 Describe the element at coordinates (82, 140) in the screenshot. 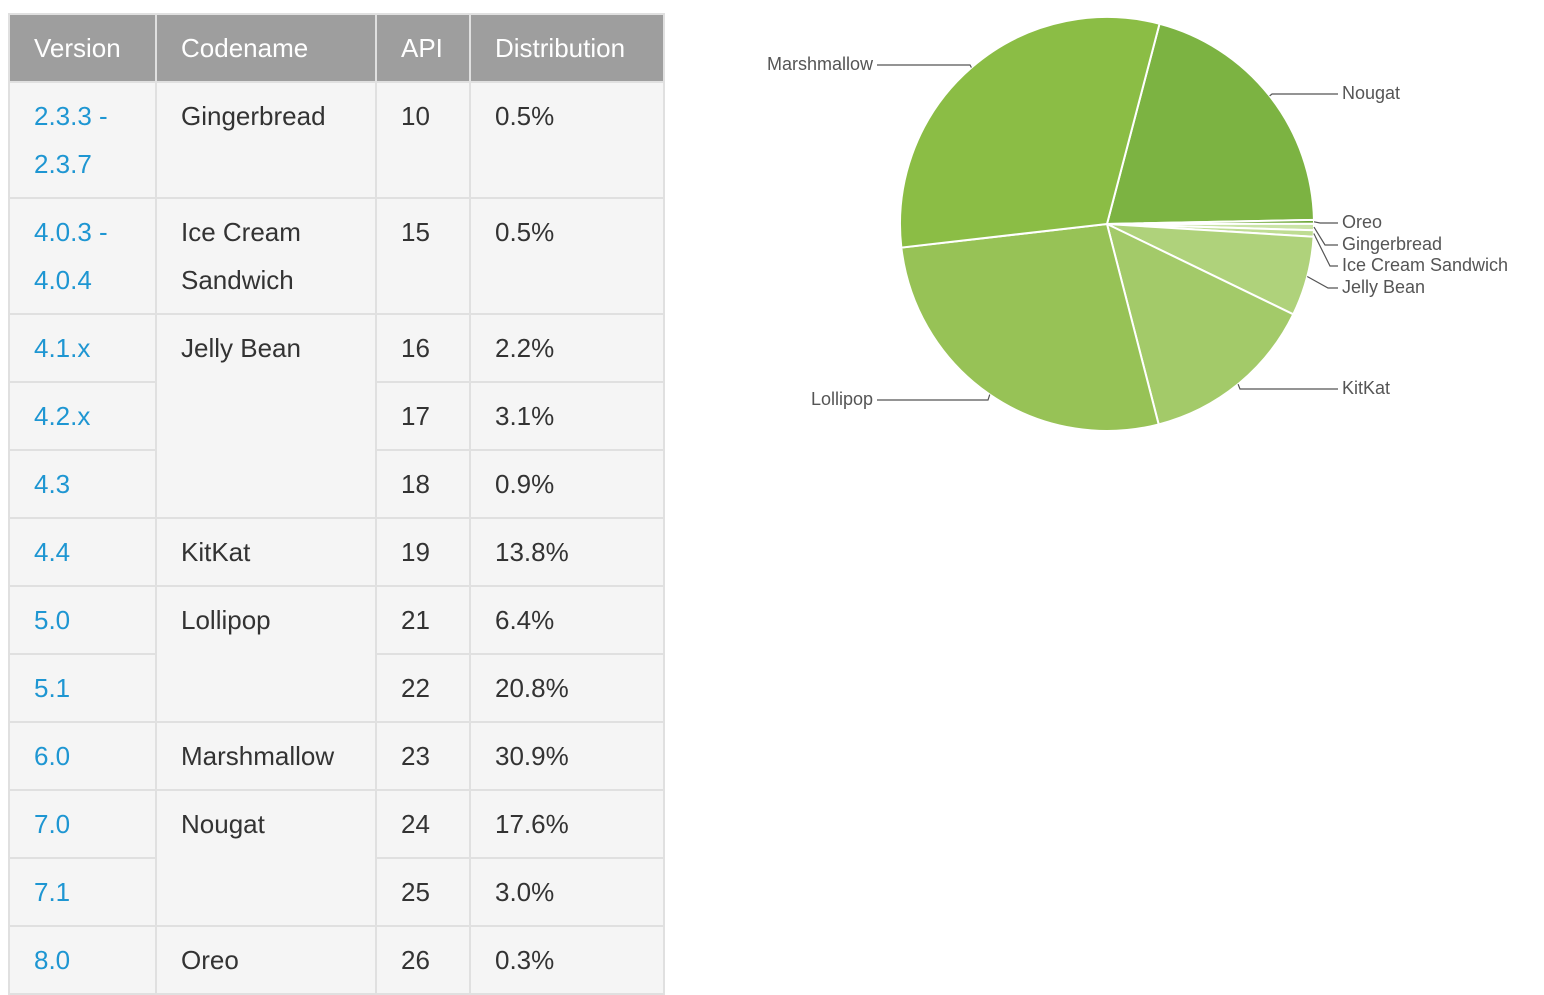

I see `version-link: 2.3.3 - 2.3.7` at that location.